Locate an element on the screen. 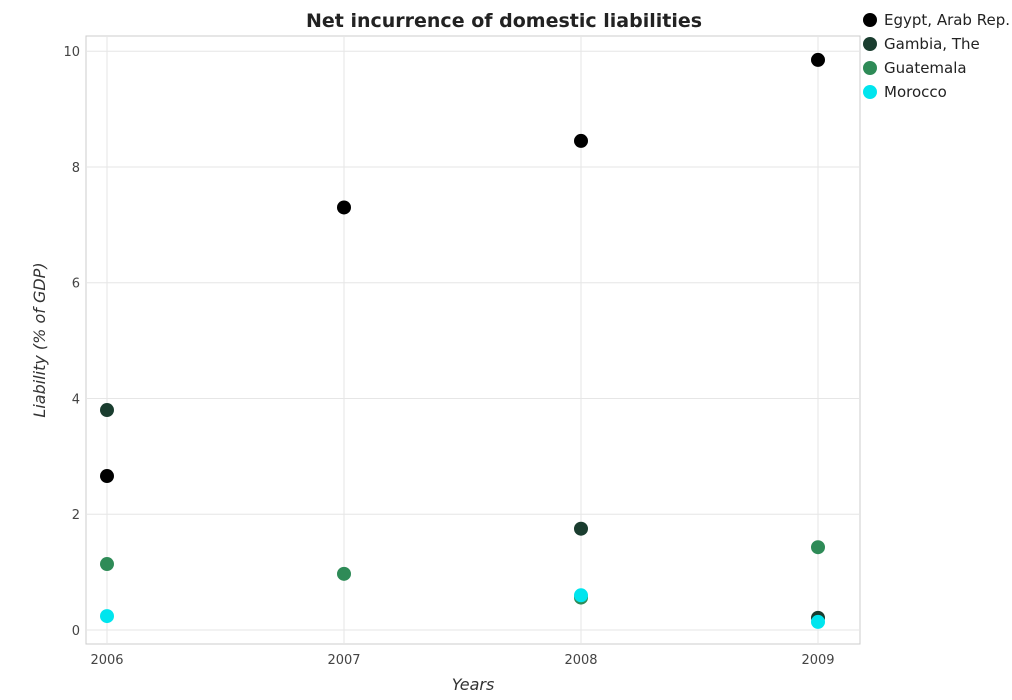 Image resolution: width=1012 pixels, height=700 pixels. legend-entry: Egypt, Arab Rep. is located at coordinates (947, 20).